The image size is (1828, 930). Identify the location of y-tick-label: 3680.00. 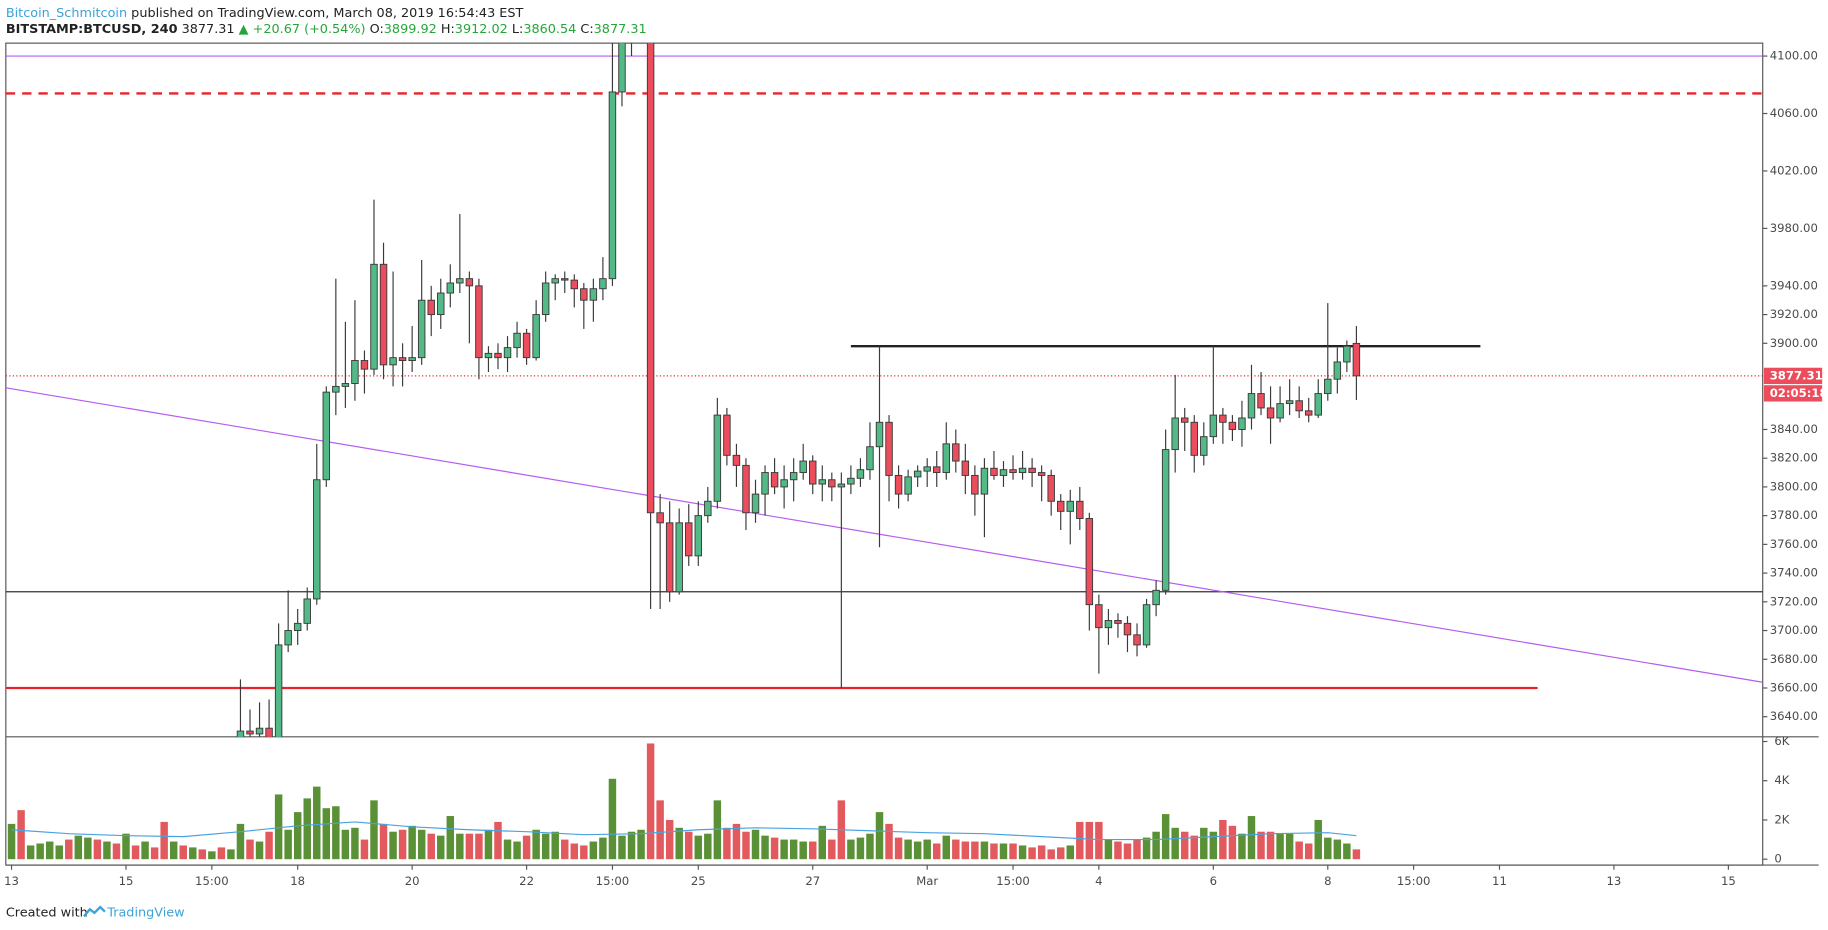
(1794, 659).